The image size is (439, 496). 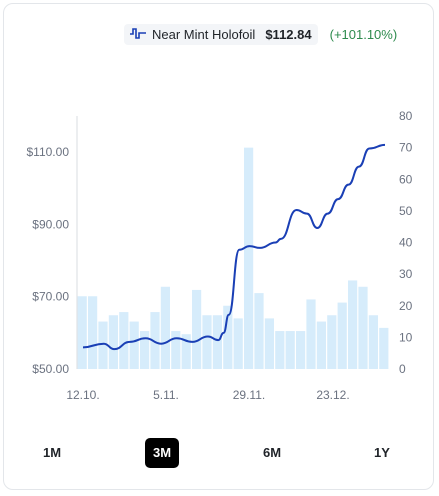 What do you see at coordinates (402, 369) in the screenshot?
I see `y-right-tick-label: 0` at bounding box center [402, 369].